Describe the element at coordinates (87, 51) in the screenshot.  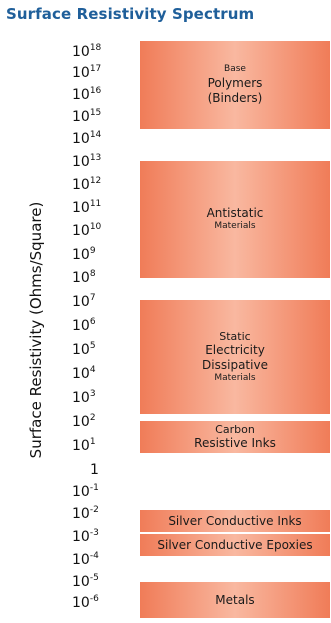
I see `tick-label: 1018` at that location.